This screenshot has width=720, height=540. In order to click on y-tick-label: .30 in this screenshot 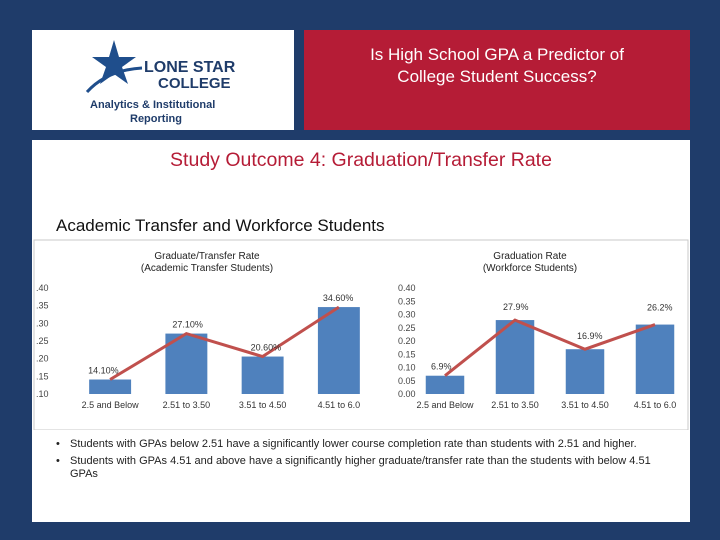, I will do `click(42, 323)`.